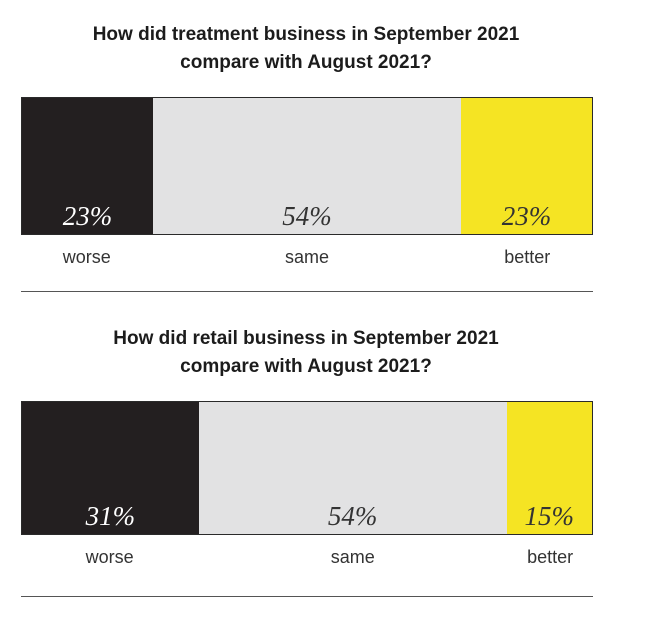 The image size is (650, 643). I want to click on data-label-worse: 23%, so click(87, 216).